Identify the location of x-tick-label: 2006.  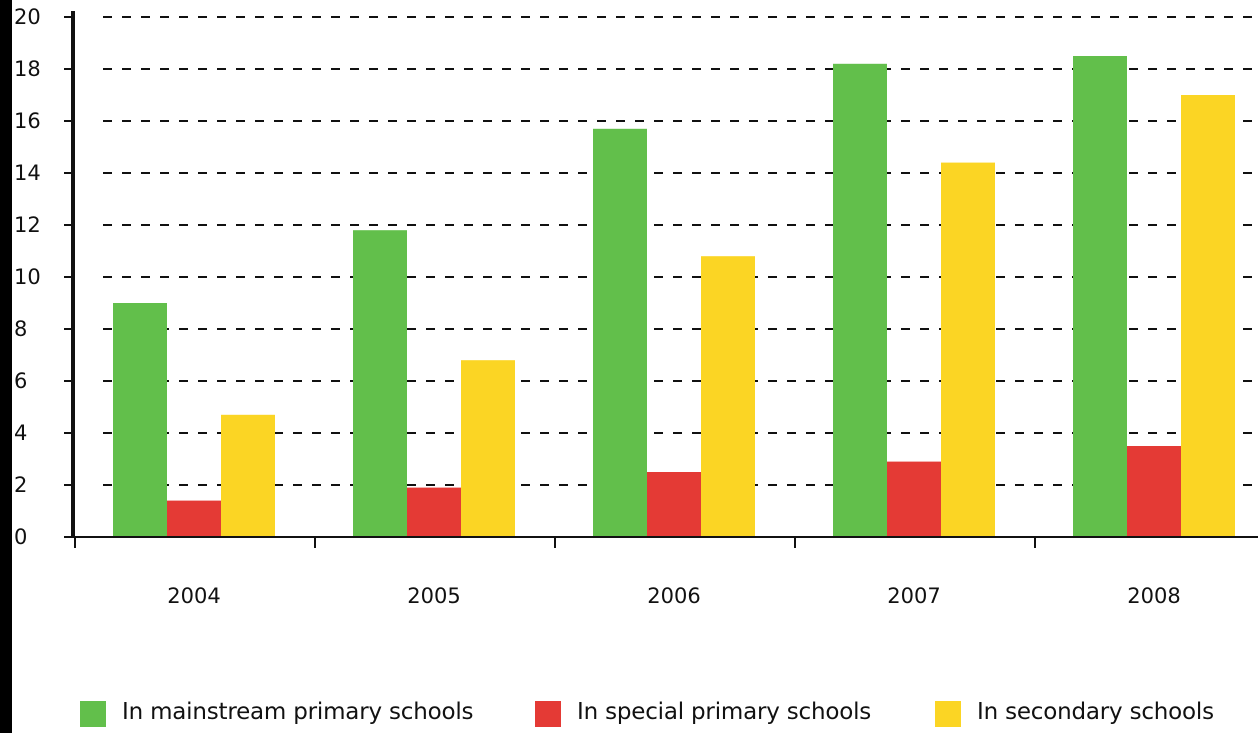
(673, 596).